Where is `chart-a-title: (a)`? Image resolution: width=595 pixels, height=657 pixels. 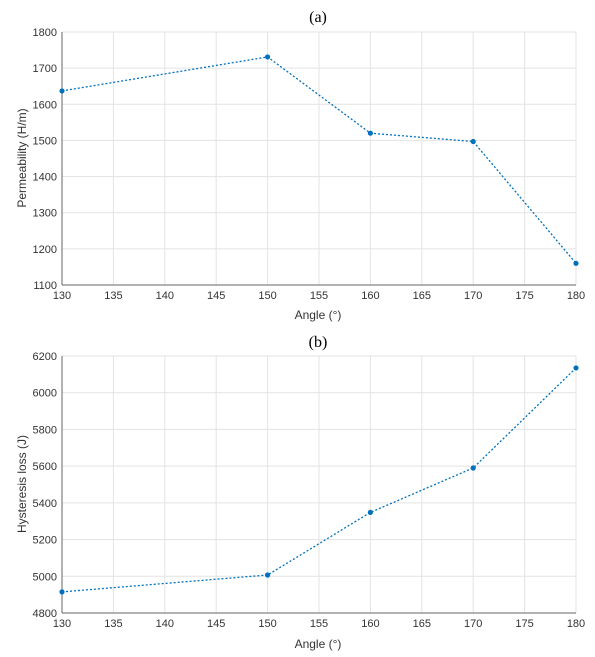 chart-a-title: (a) is located at coordinates (318, 17).